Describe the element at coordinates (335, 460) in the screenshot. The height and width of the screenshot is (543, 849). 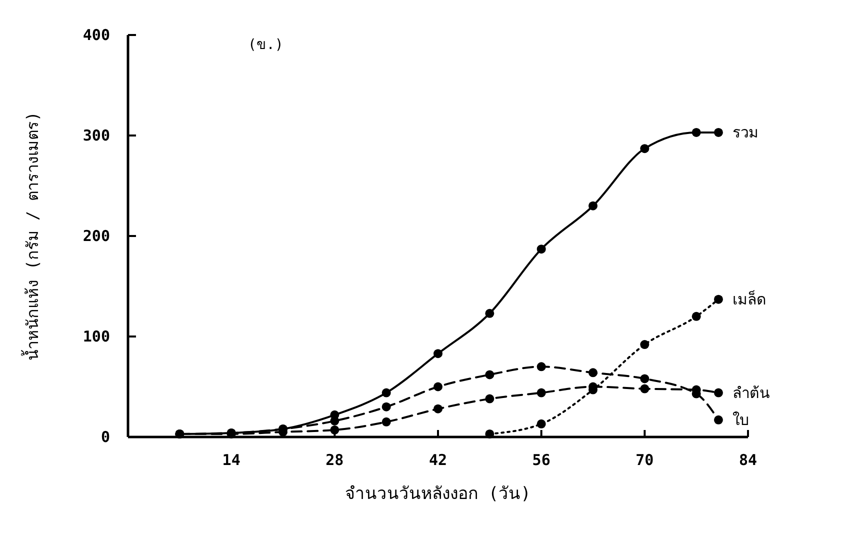
I see `x-tick-label: 28` at that location.